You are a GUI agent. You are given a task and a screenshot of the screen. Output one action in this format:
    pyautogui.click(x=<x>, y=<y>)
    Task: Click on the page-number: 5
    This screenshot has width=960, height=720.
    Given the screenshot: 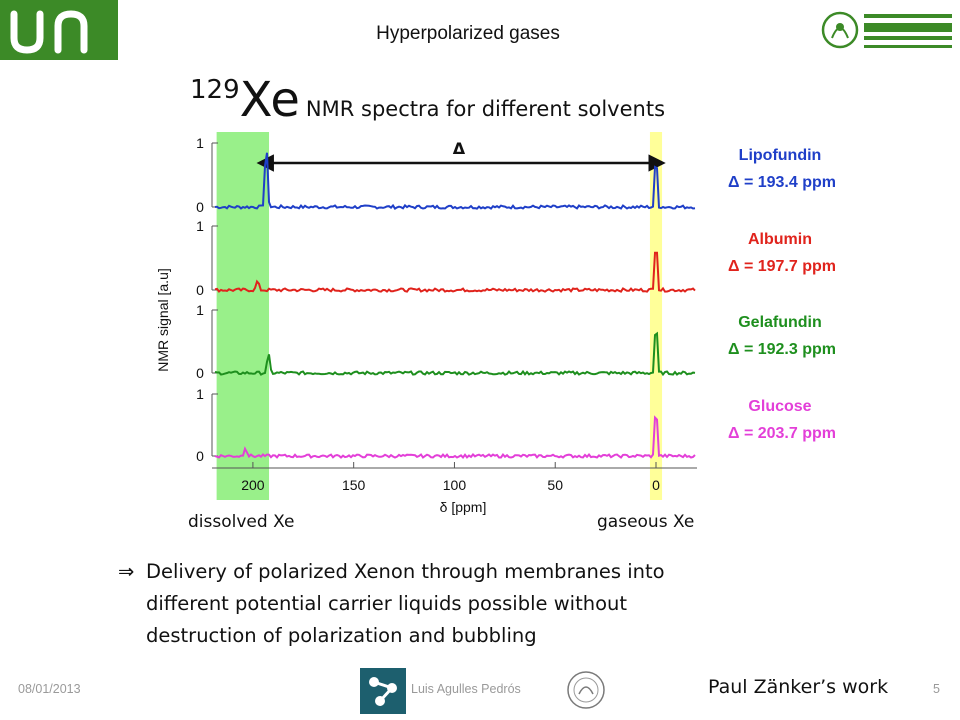 What is the action you would take?
    pyautogui.click(x=936, y=689)
    